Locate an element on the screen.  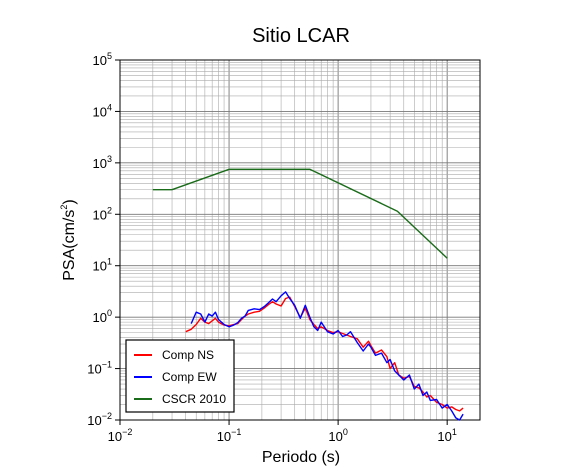
x-tick-label: 10⁰ is located at coordinates (337, 435).